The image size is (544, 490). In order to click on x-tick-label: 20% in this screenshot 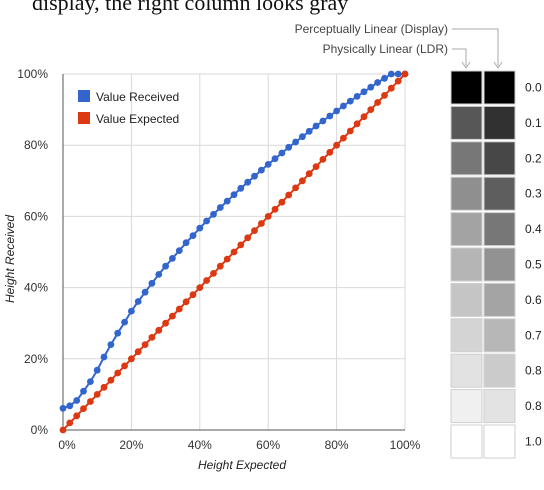, I will do `click(131, 445)`.